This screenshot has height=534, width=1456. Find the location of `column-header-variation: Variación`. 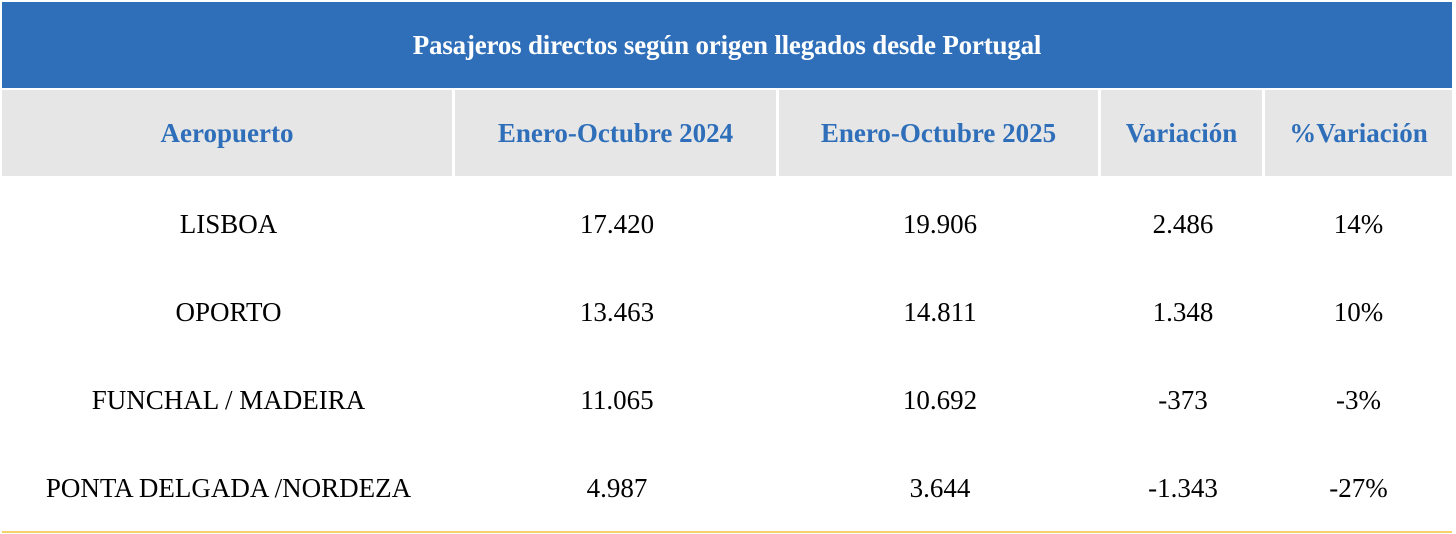

column-header-variation: Variación is located at coordinates (1183, 133).